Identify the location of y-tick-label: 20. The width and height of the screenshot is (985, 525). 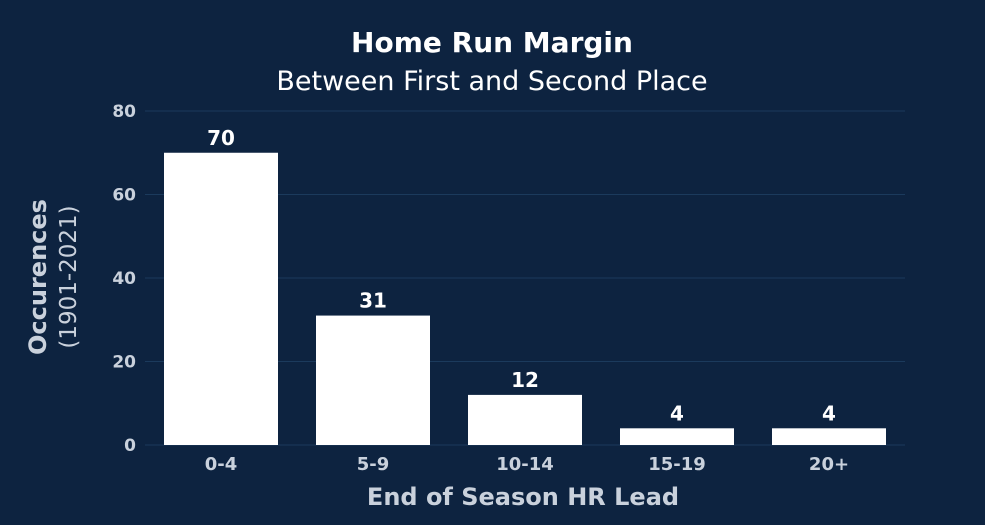
(124, 363).